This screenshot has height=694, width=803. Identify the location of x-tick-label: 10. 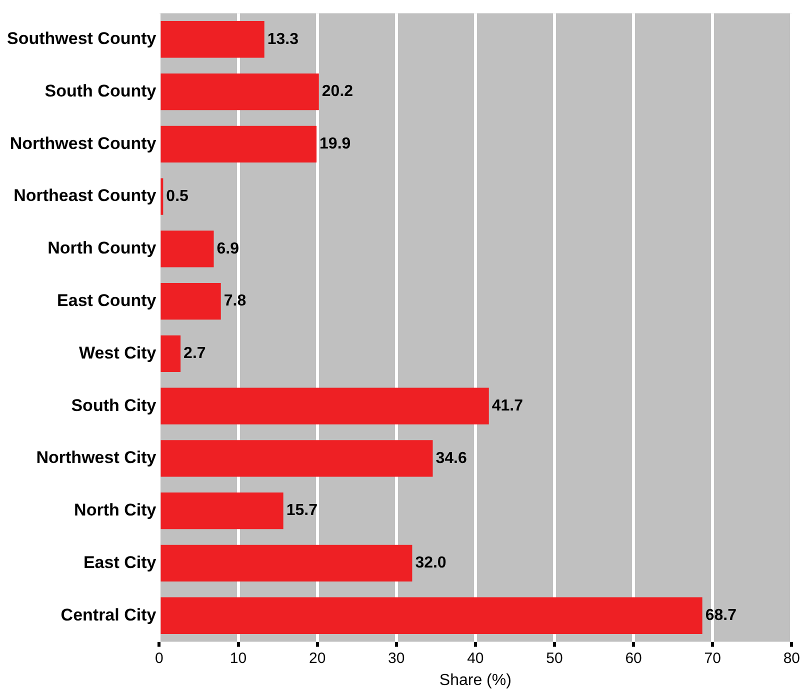
(238, 658).